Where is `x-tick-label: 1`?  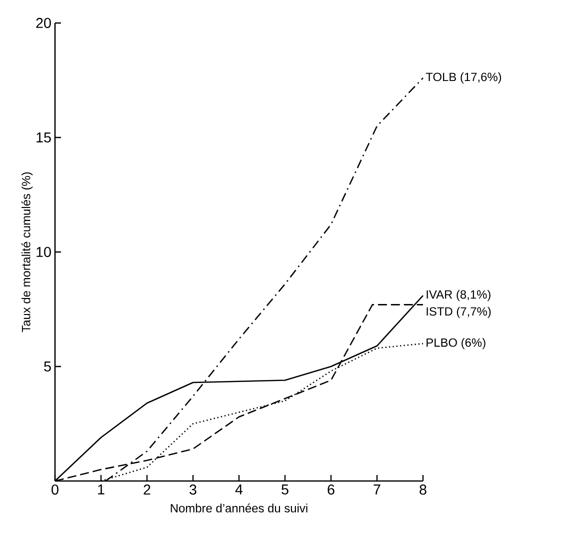
x-tick-label: 1 is located at coordinates (101, 489).